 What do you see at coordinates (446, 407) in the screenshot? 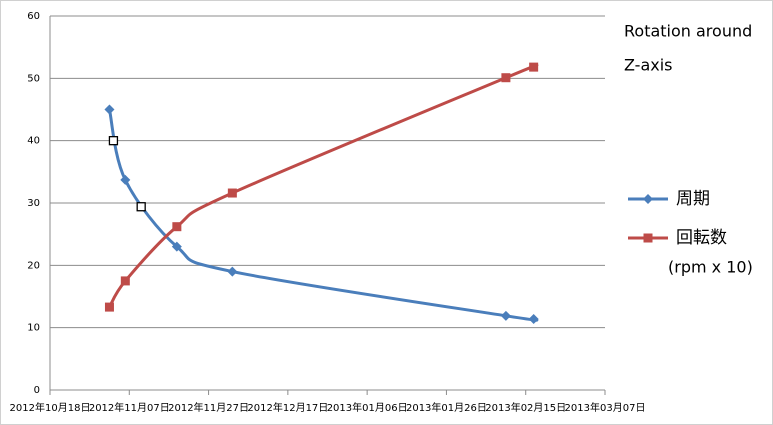
I see `x-tick-label: 2013年01月26日` at bounding box center [446, 407].